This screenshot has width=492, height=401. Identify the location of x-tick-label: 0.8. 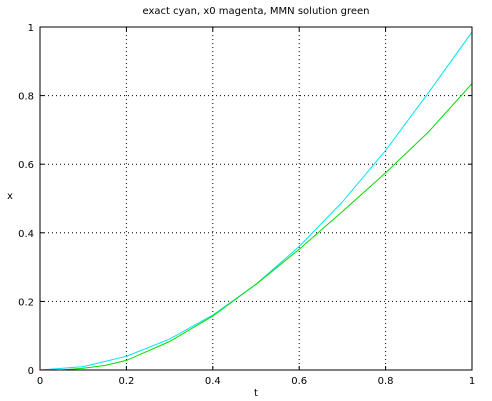
(386, 381).